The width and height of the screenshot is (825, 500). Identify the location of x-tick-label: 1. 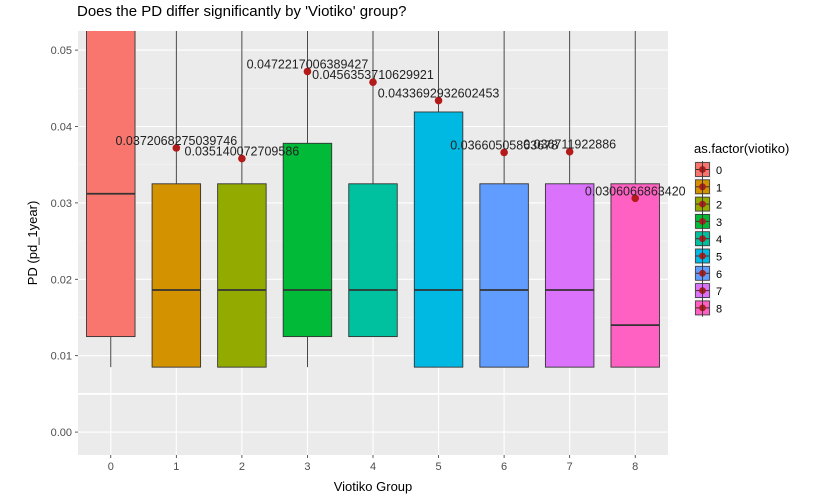
(176, 467).